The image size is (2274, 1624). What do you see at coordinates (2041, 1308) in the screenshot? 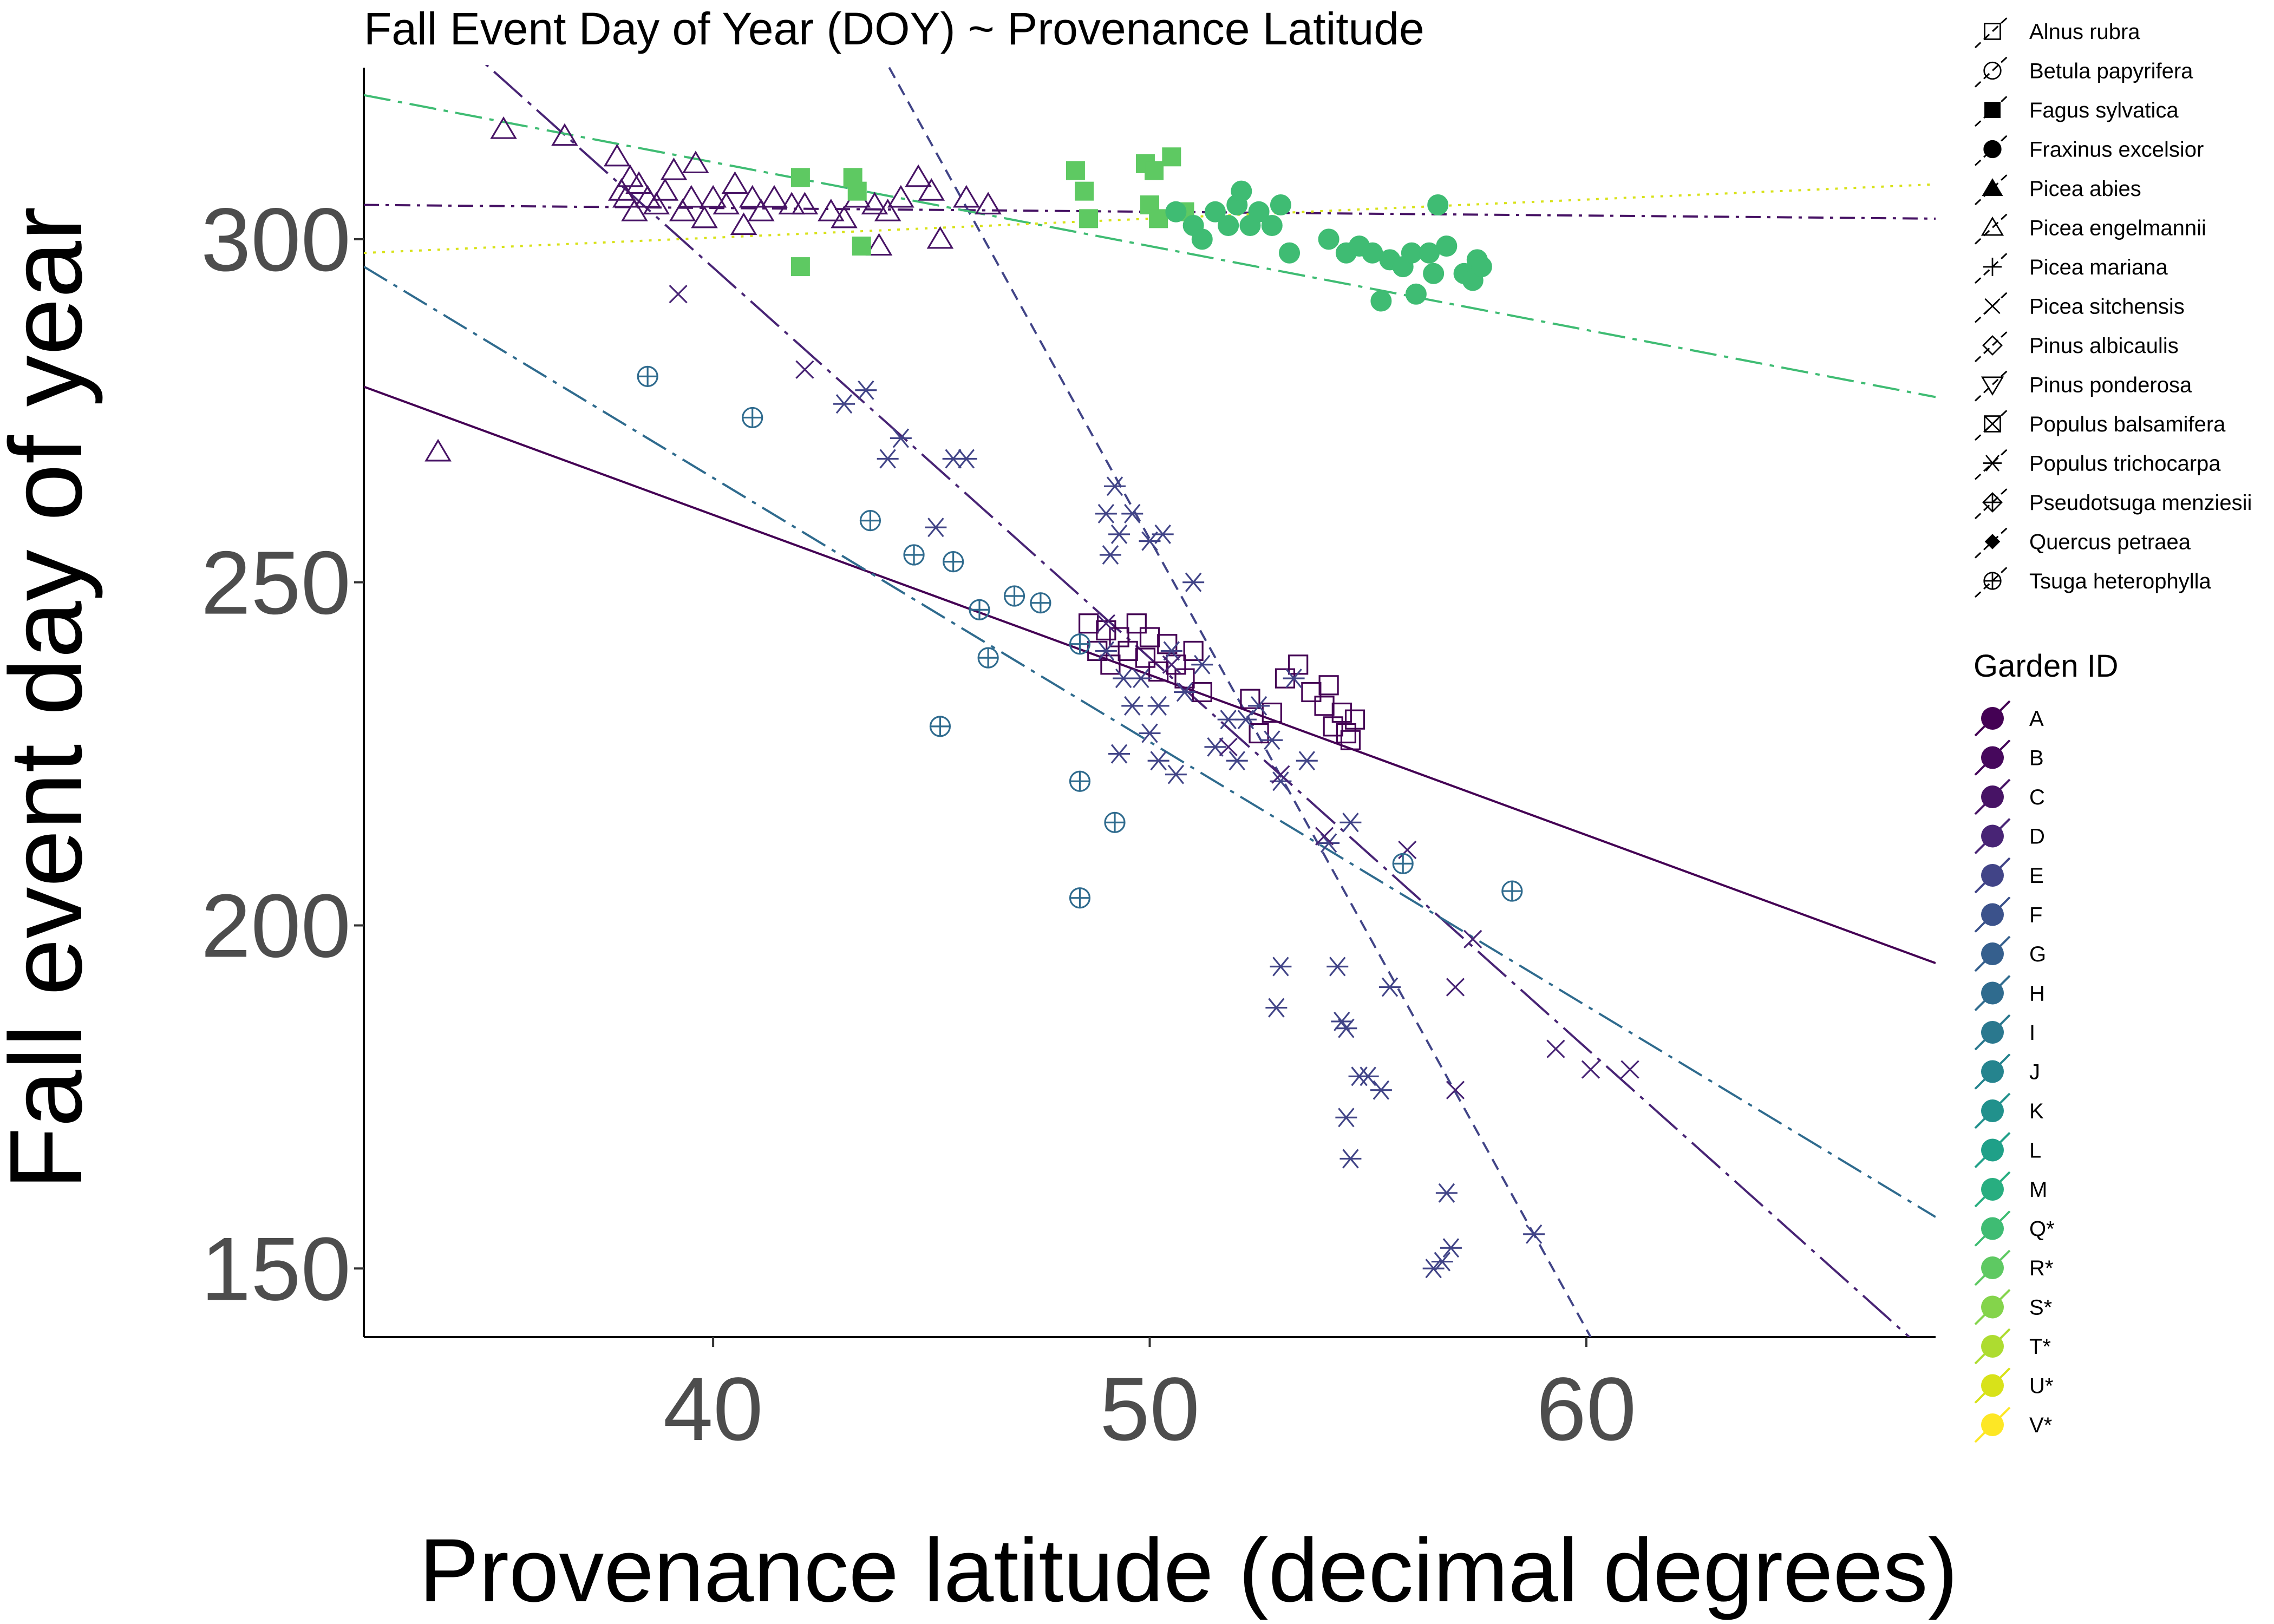
I see `garden-legend-label: S*` at bounding box center [2041, 1308].